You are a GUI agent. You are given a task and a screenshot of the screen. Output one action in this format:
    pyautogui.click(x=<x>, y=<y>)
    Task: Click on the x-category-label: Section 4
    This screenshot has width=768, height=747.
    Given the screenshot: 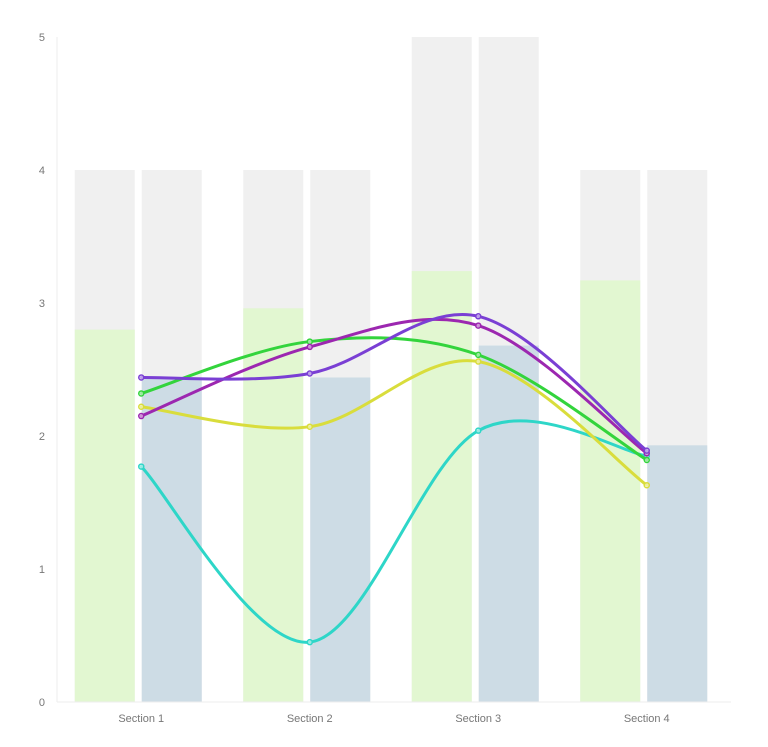 What is the action you would take?
    pyautogui.click(x=647, y=719)
    